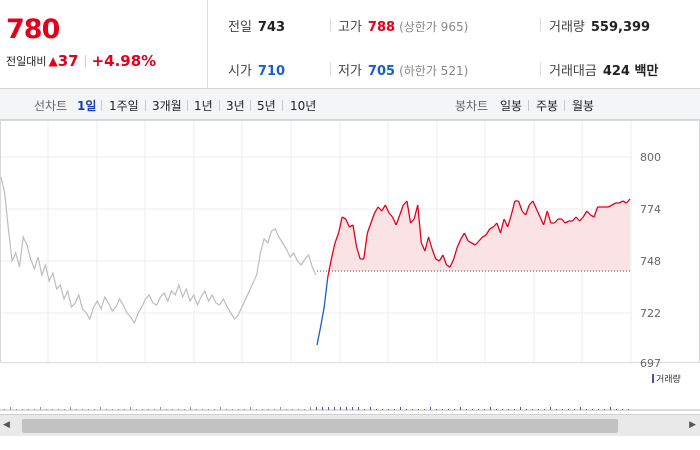 The height and width of the screenshot is (450, 700). What do you see at coordinates (668, 379) in the screenshot?
I see `volume-legend: 거래량` at bounding box center [668, 379].